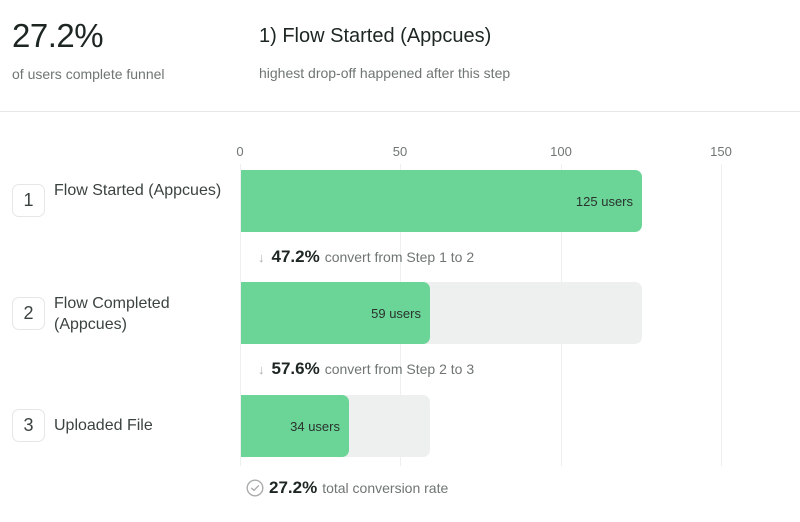  What do you see at coordinates (399, 257) in the screenshot?
I see `conversion-label: convert from Step 1 to 2` at bounding box center [399, 257].